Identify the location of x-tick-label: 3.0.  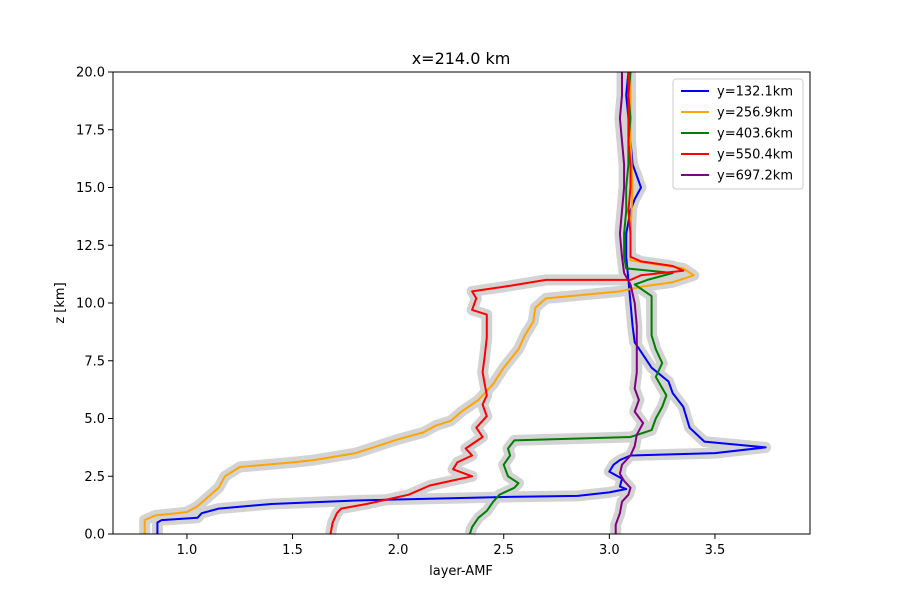
(609, 550).